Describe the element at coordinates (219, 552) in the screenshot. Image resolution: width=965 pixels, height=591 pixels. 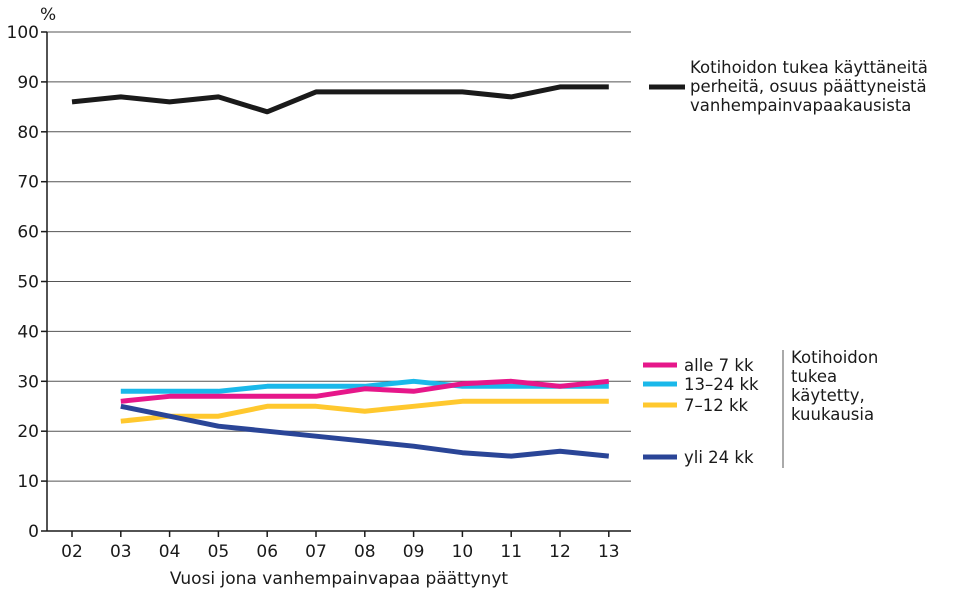
I see `x-tick-label: 05` at that location.